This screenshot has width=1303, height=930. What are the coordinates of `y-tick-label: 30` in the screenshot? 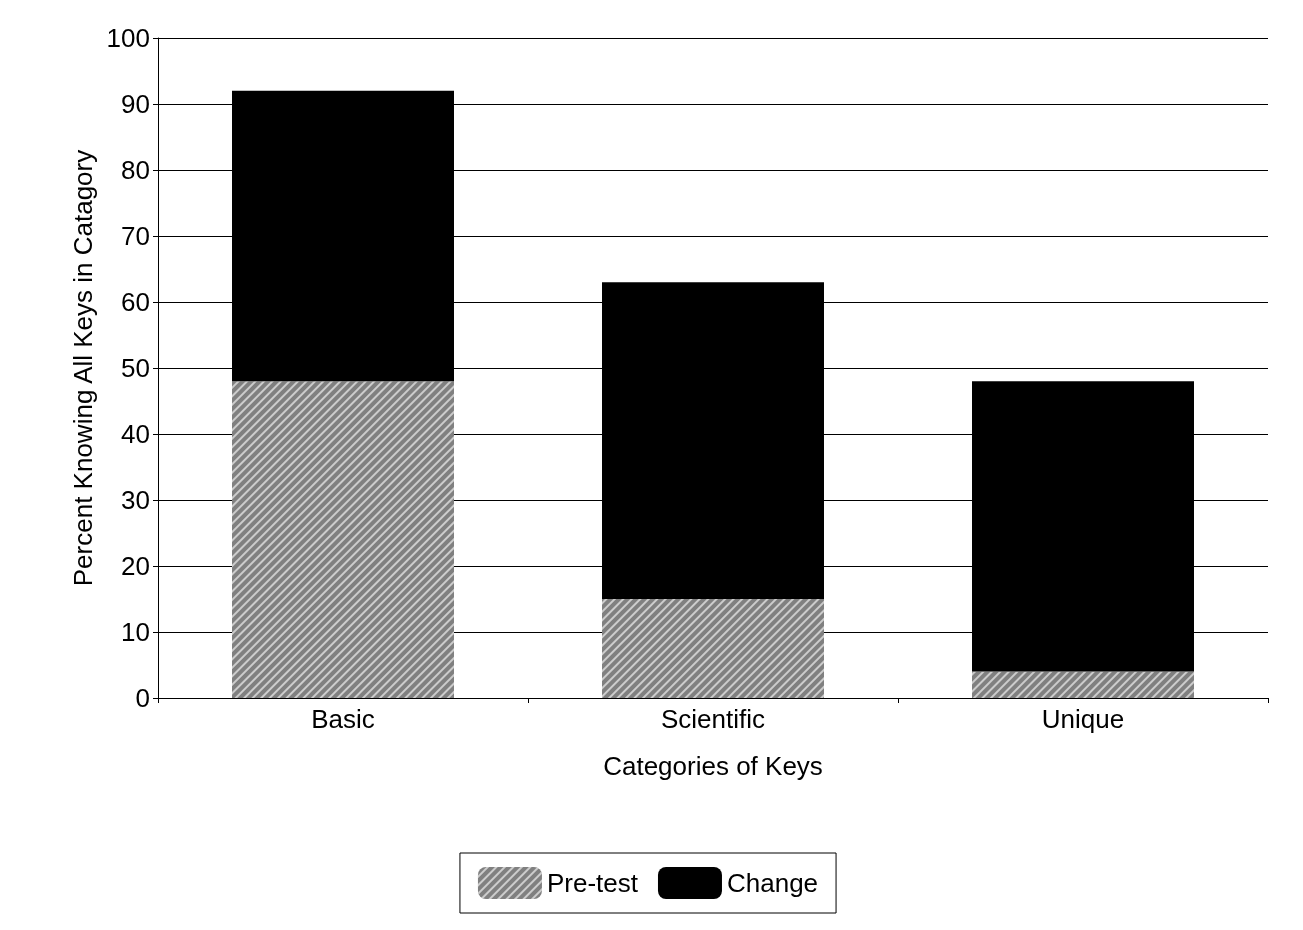 It's located at (135, 500).